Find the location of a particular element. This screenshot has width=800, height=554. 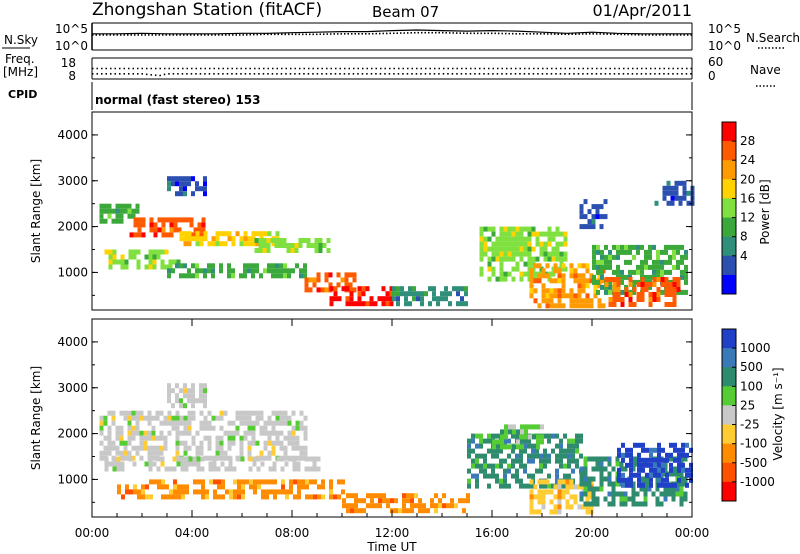

y-tick-label: 3000 is located at coordinates (72, 388).